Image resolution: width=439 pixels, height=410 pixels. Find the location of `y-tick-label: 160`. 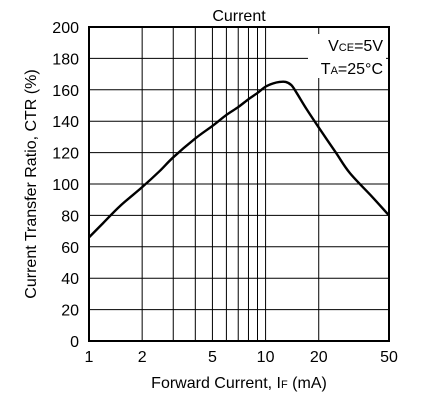

y-tick-label: 160 is located at coordinates (65, 91).